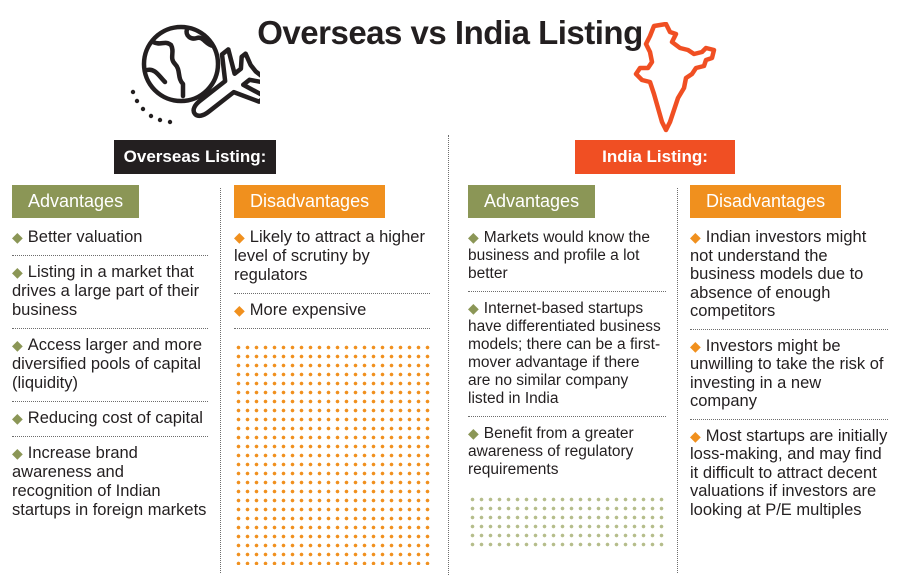 This screenshot has height=583, width=900. I want to click on india-listing-label: India Listing:, so click(655, 157).